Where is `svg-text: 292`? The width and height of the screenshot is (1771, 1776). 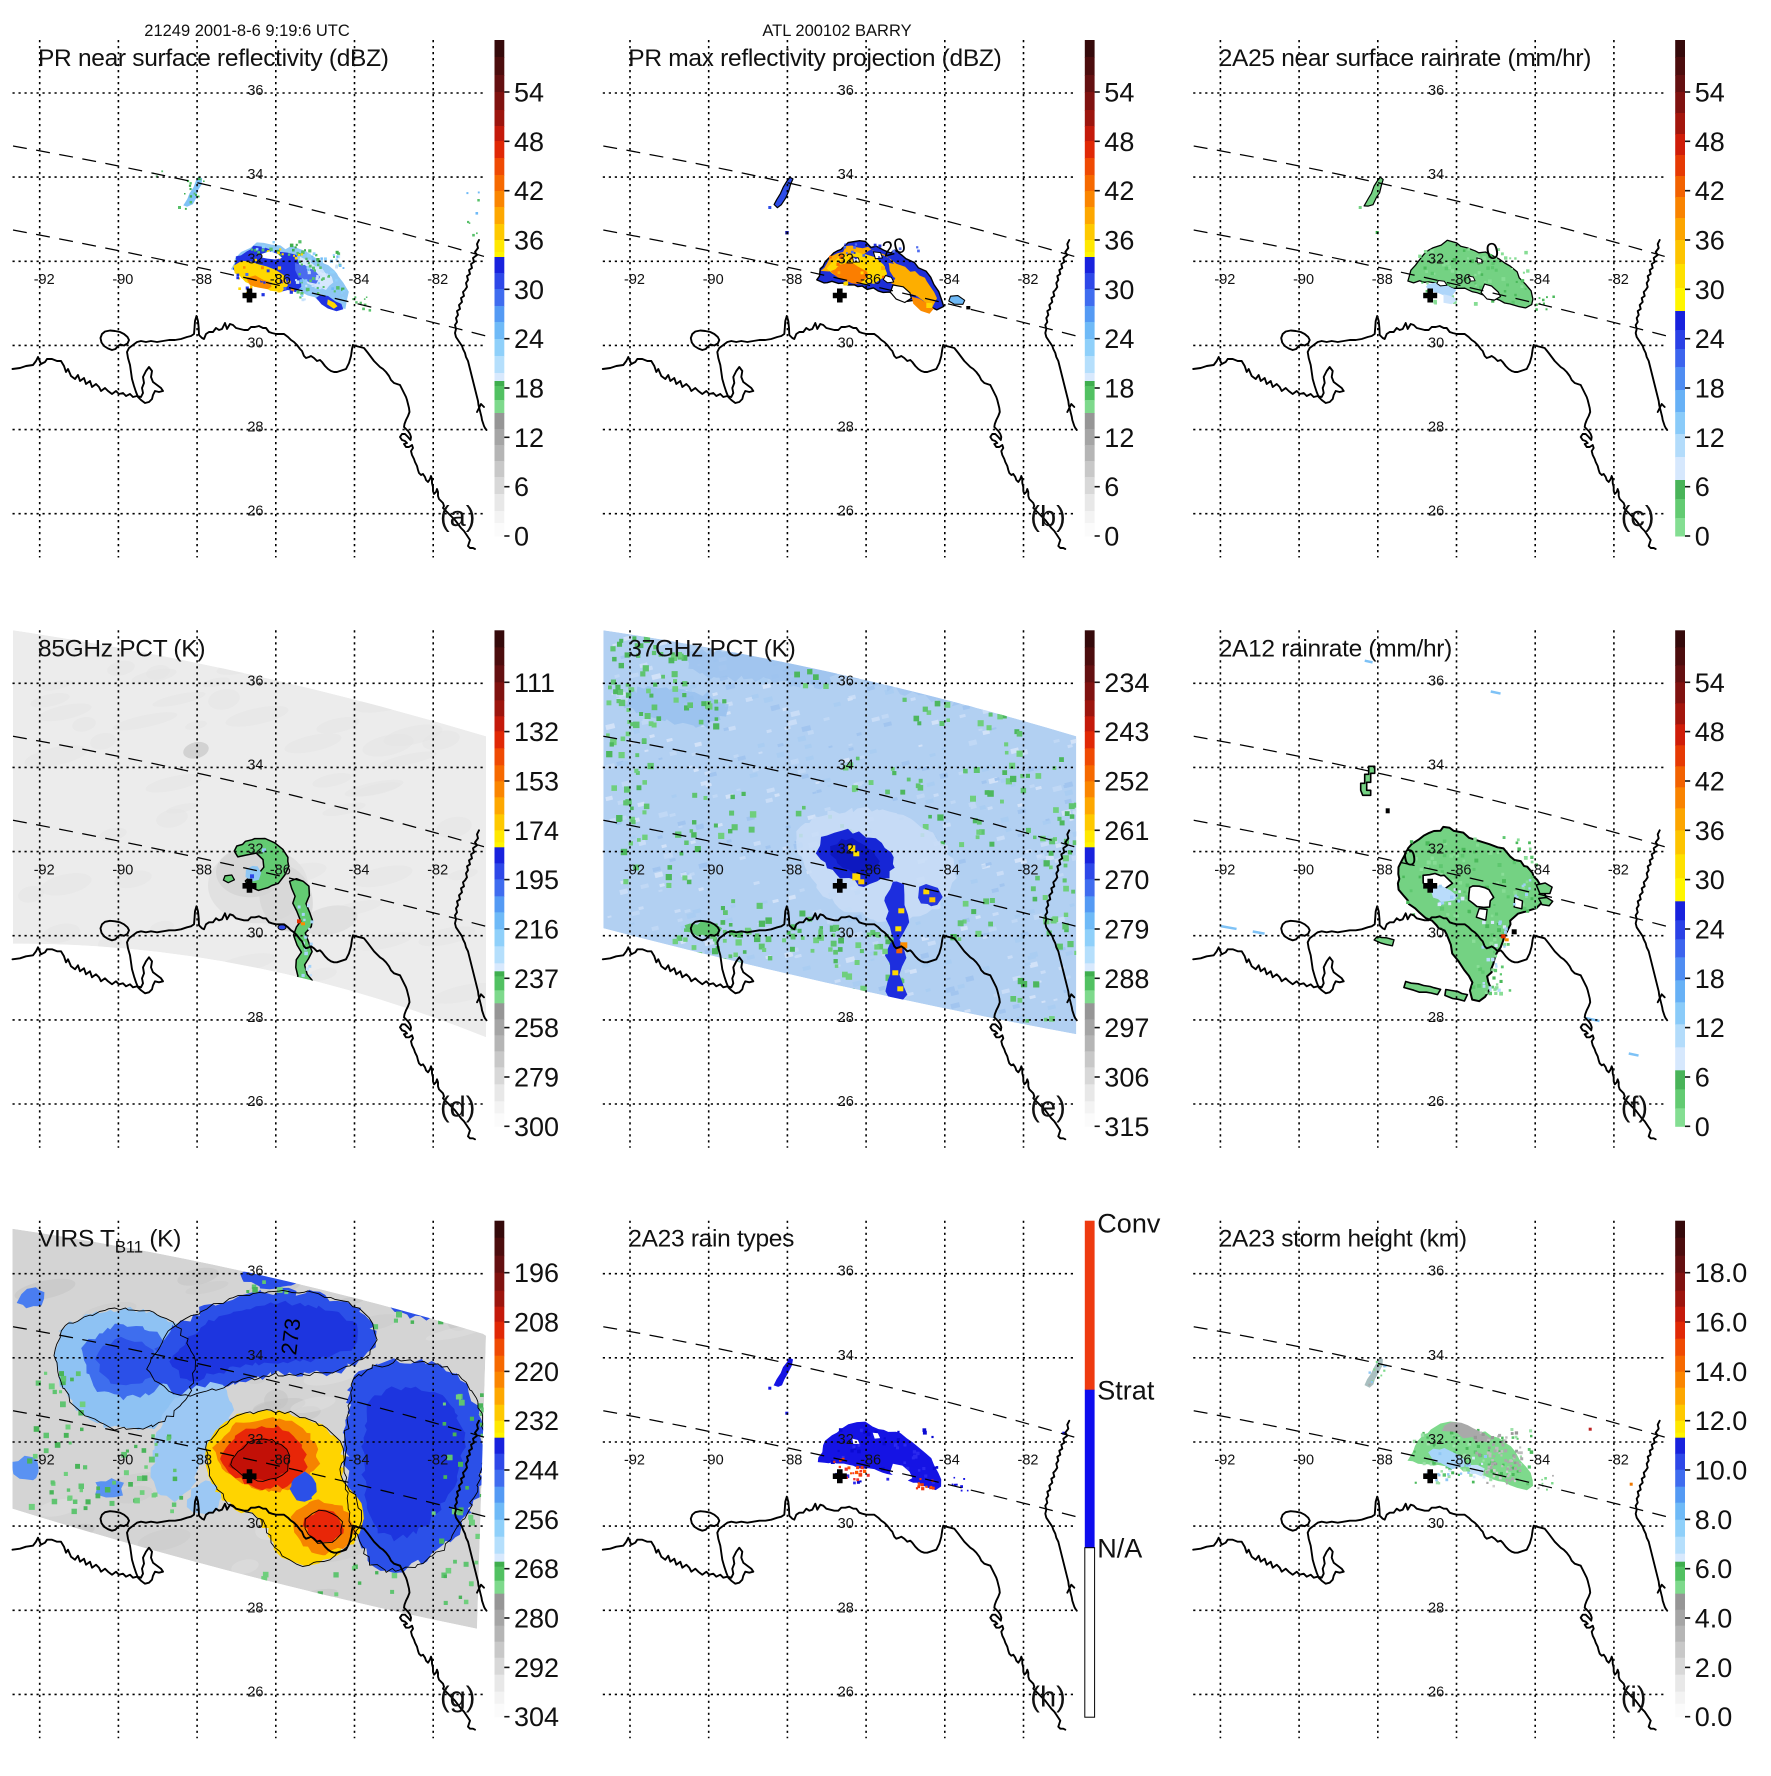
svg-text: 292 is located at coordinates (536, 1668).